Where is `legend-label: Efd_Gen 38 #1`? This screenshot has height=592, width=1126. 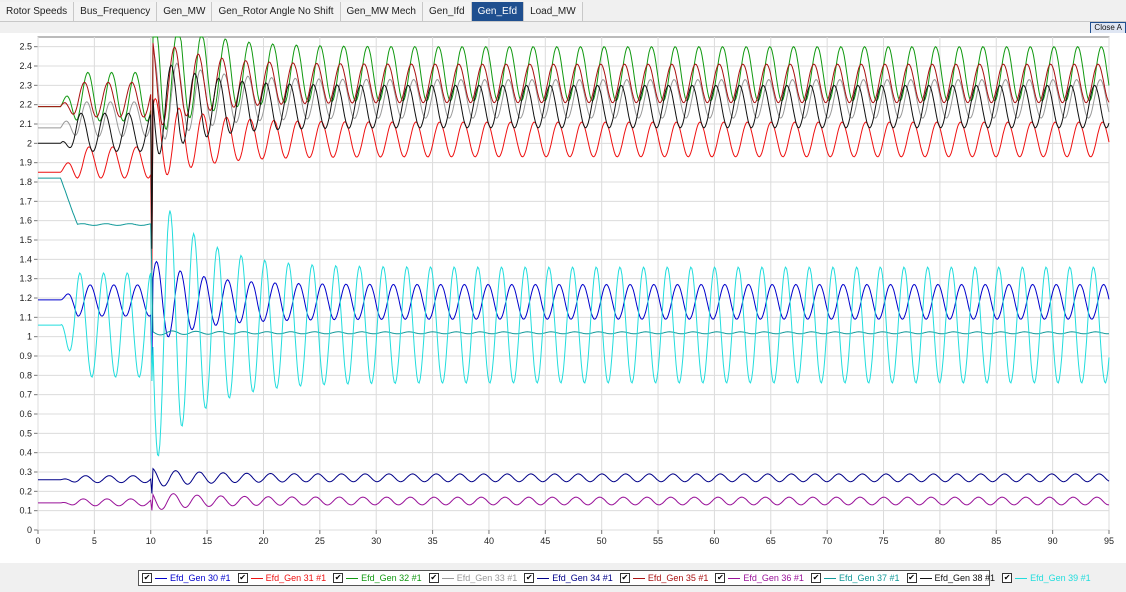 legend-label: Efd_Gen 38 #1 is located at coordinates (965, 578).